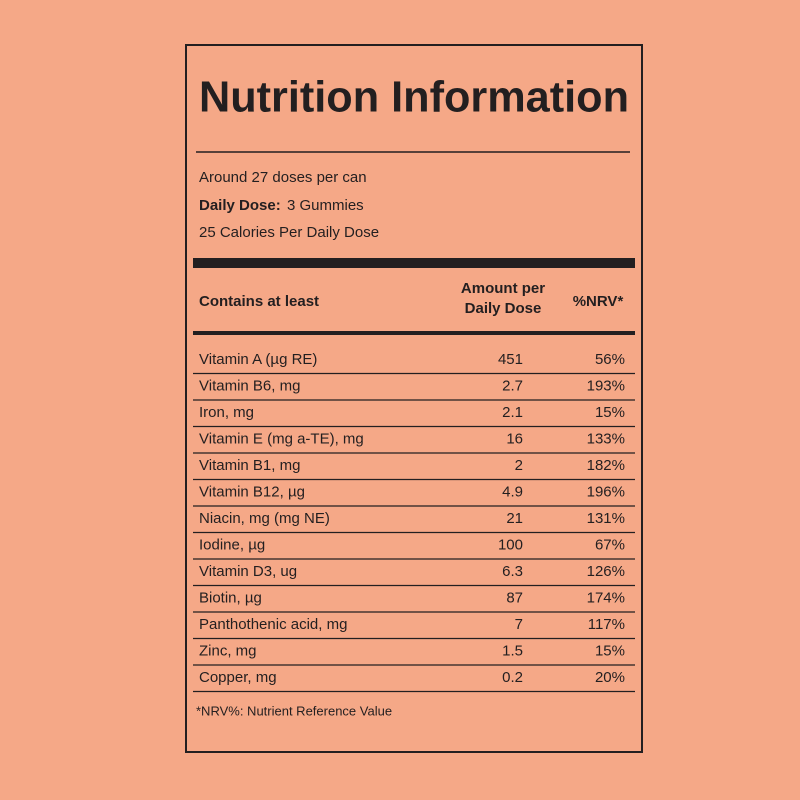  I want to click on nutrient-name: Iodine, µg, so click(232, 544).